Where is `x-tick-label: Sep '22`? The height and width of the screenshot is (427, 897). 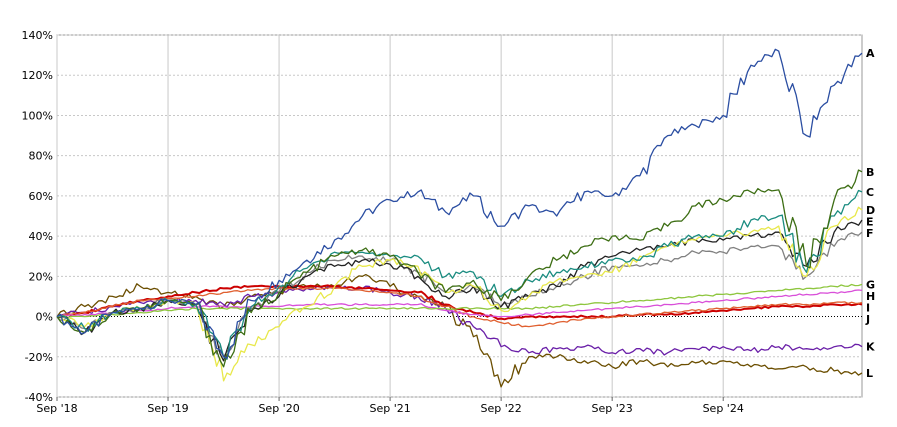 x-tick-label: Sep '22 is located at coordinates (501, 408).